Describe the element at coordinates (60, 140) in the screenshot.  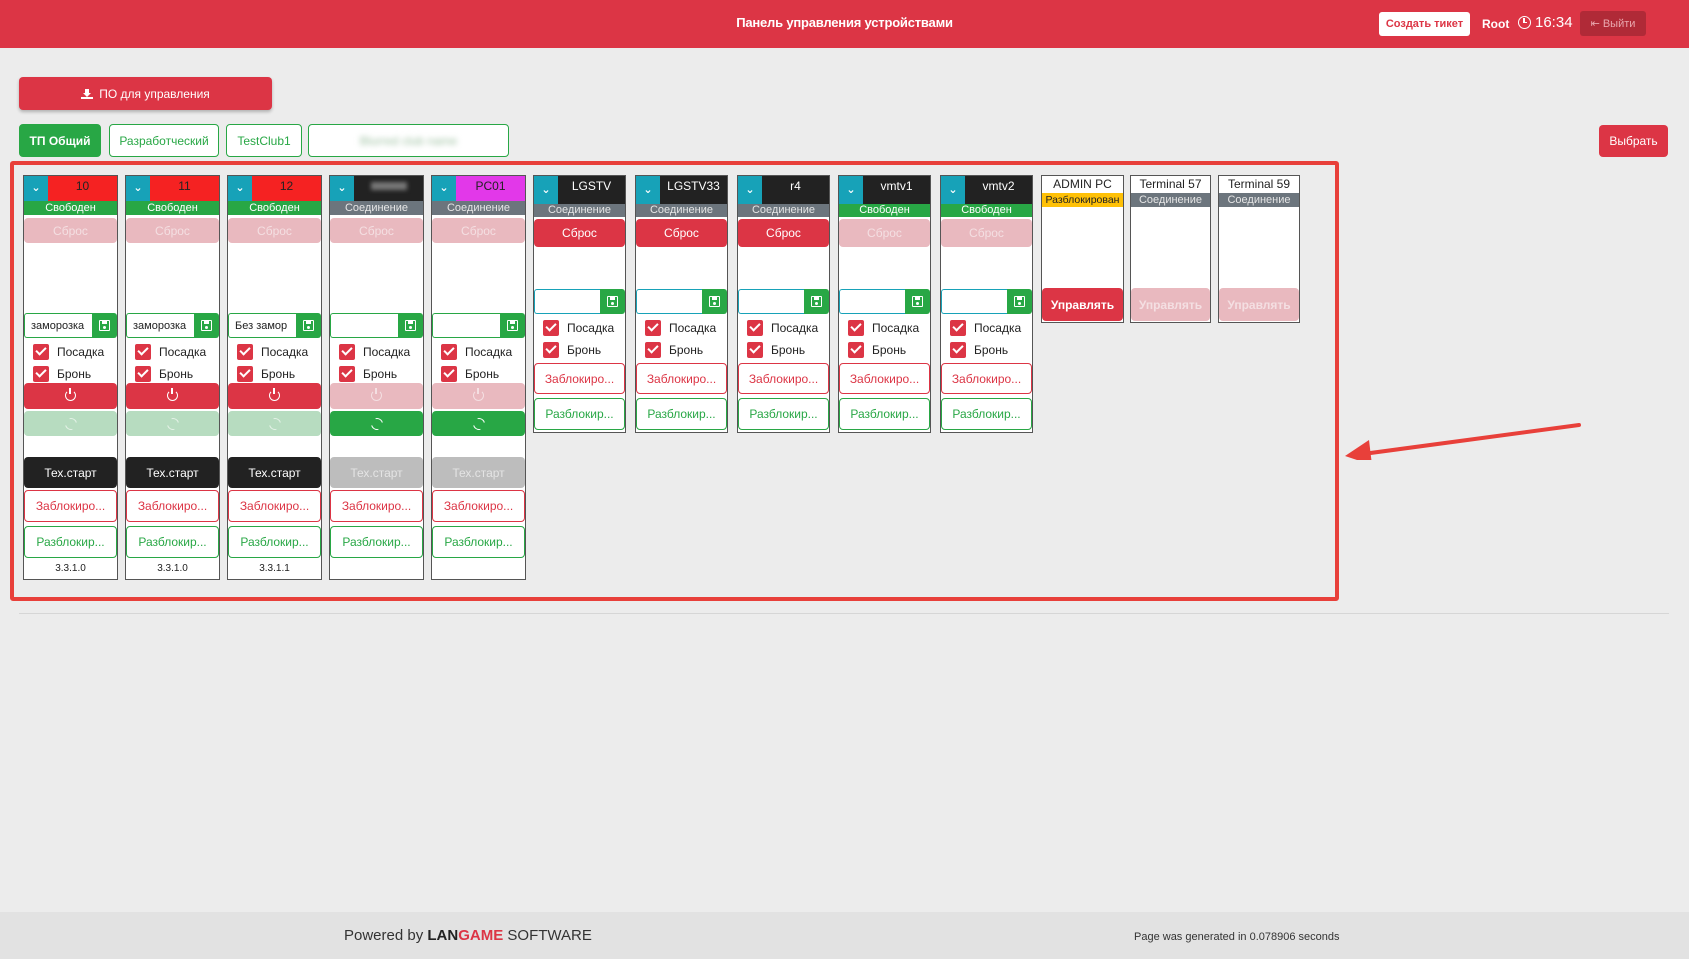
I see `tab-tp-general: ТП Общий` at that location.